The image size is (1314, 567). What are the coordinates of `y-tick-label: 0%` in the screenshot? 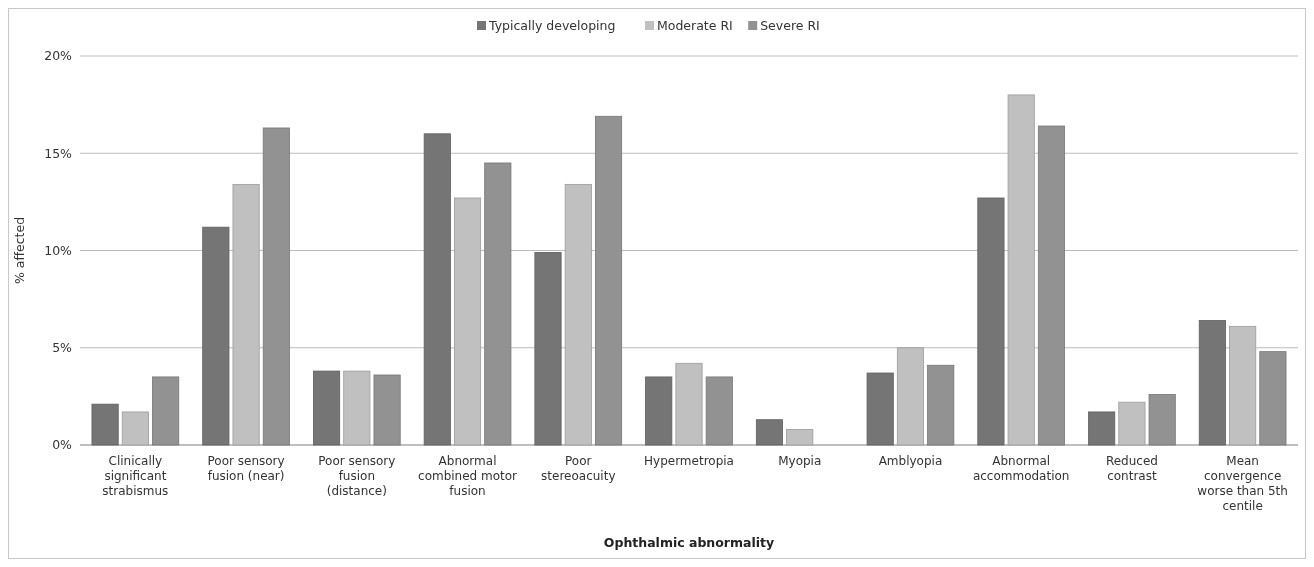 It's located at (62, 445).